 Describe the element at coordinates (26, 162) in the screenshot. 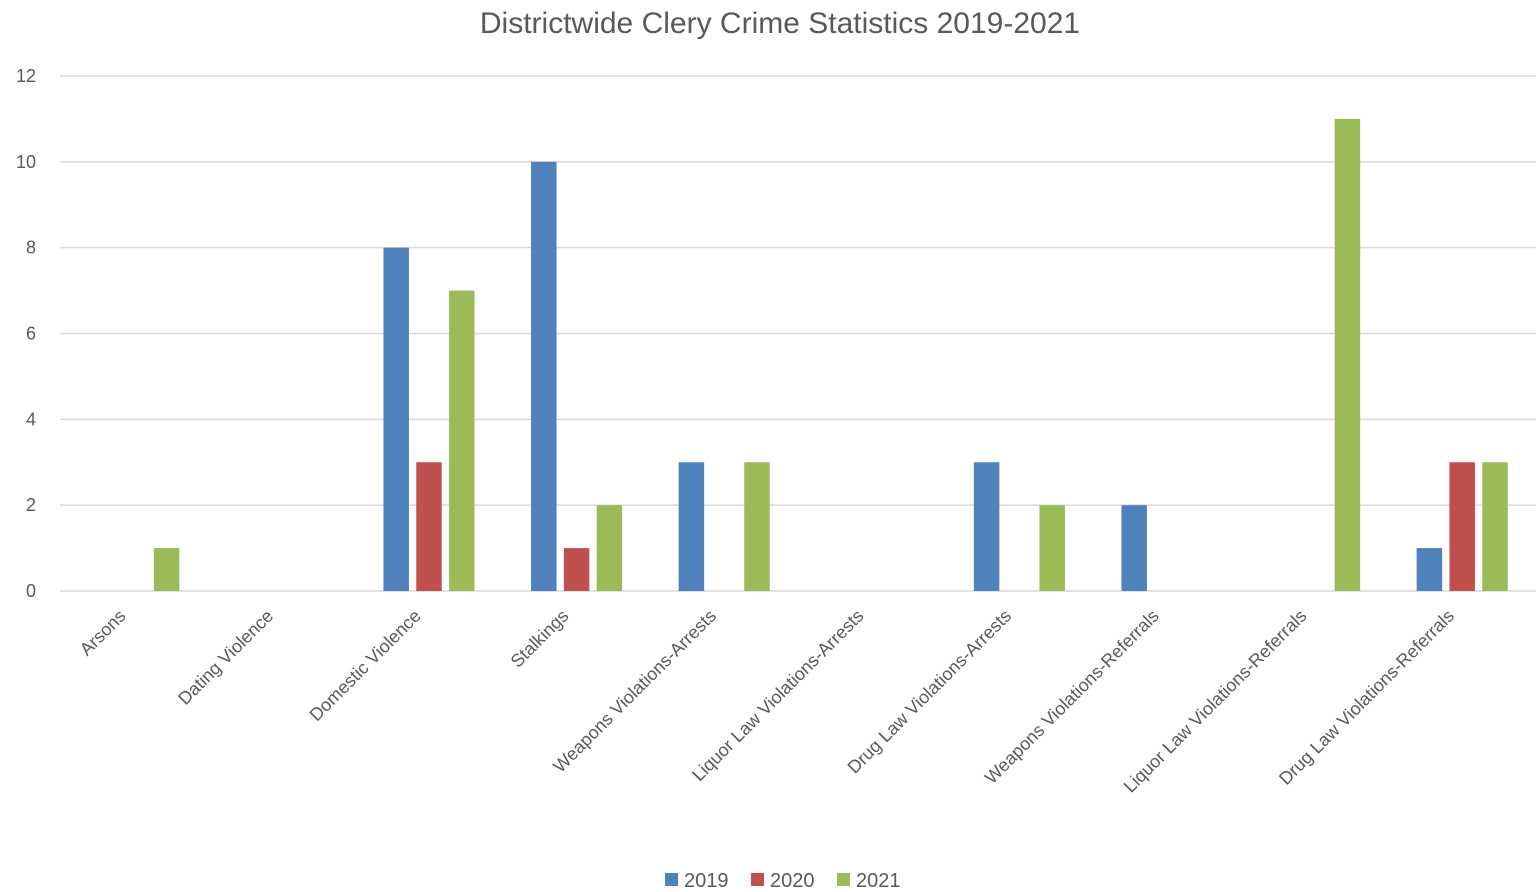

I see `y-tick-label: 10` at that location.